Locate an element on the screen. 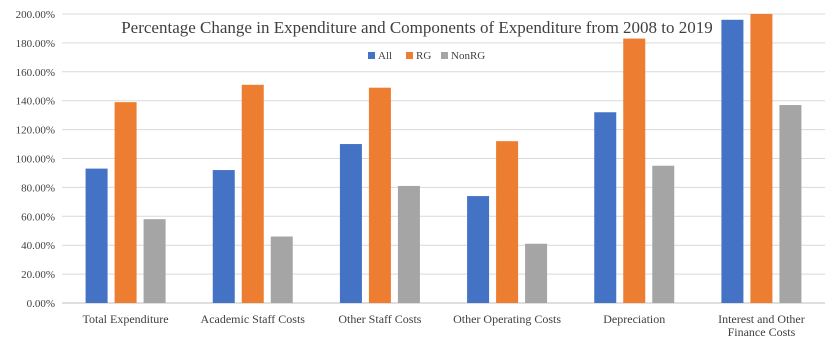  y-tick-label: 100.00% is located at coordinates (35, 160).